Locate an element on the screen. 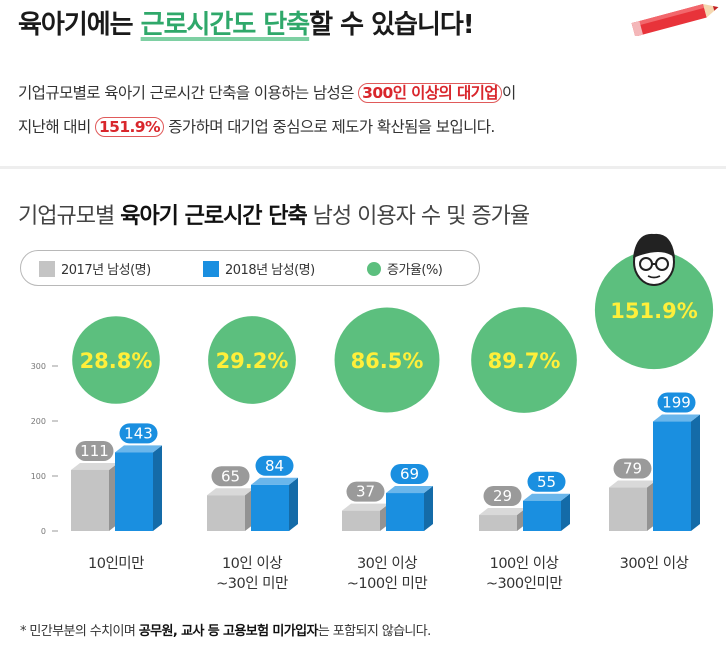 This screenshot has width=726, height=662. intro-emphasis-large-firms: 300인 이상의 대기업 is located at coordinates (430, 93).